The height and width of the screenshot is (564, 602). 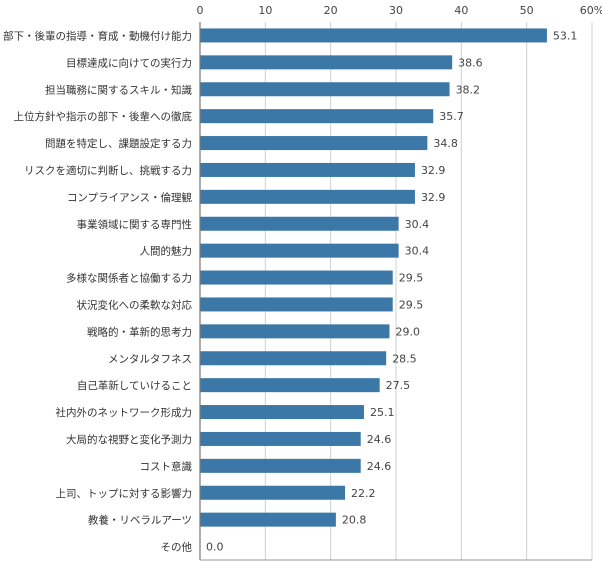 I want to click on x-tick-label: 10, so click(x=265, y=10).